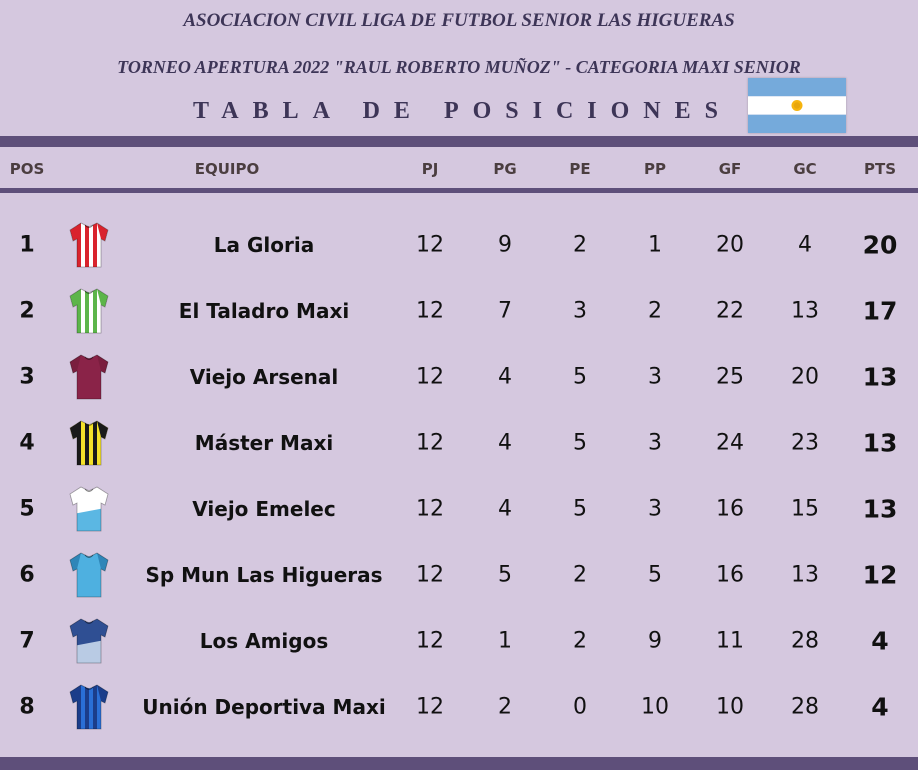 This screenshot has width=918, height=770. Describe the element at coordinates (655, 245) in the screenshot. I see `cell-pp: 1` at that location.